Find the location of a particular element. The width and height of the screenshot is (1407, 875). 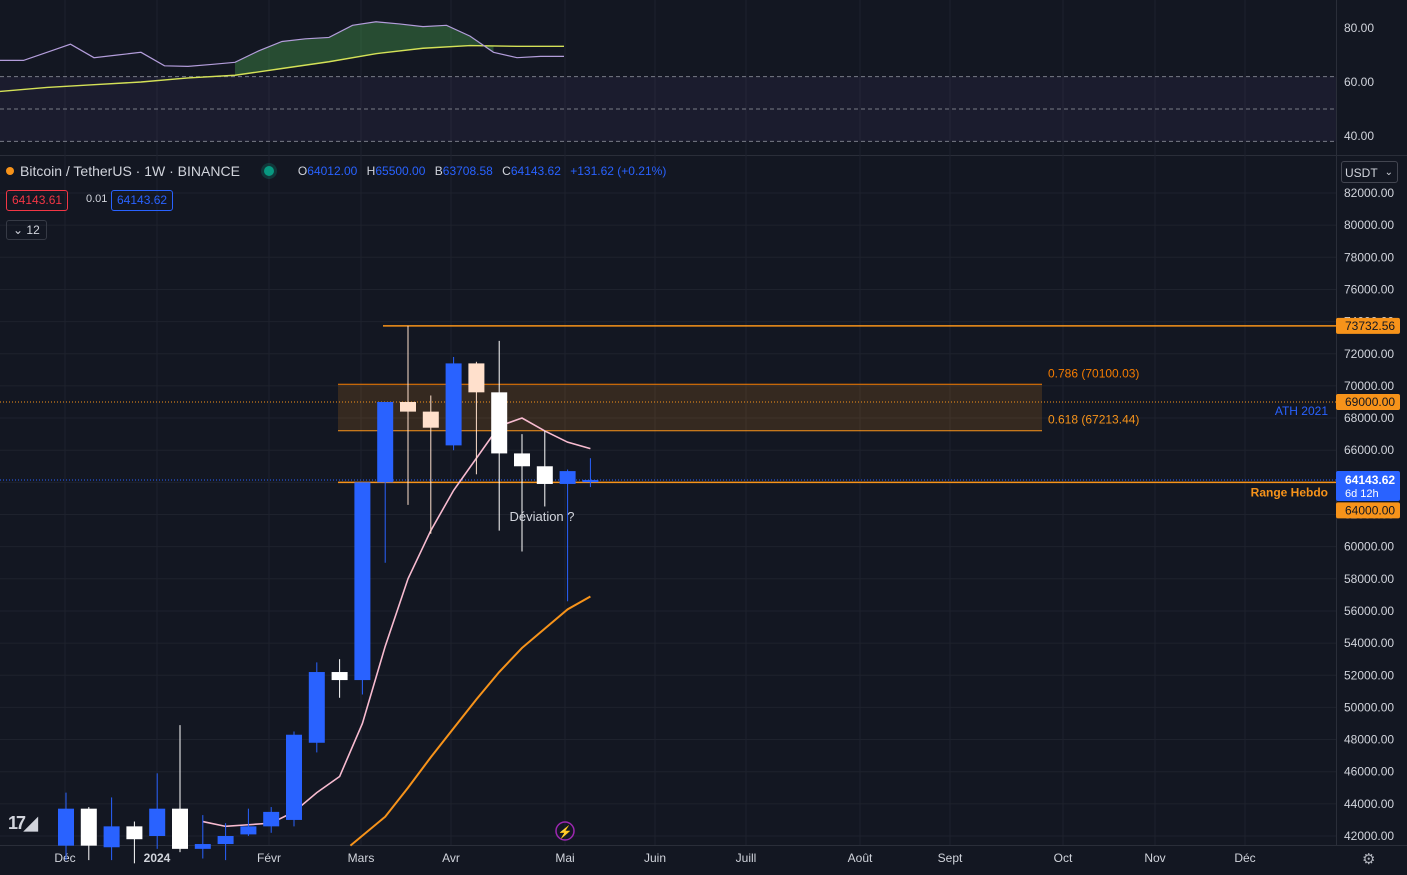

close-value: 64143.62 is located at coordinates (535, 171).